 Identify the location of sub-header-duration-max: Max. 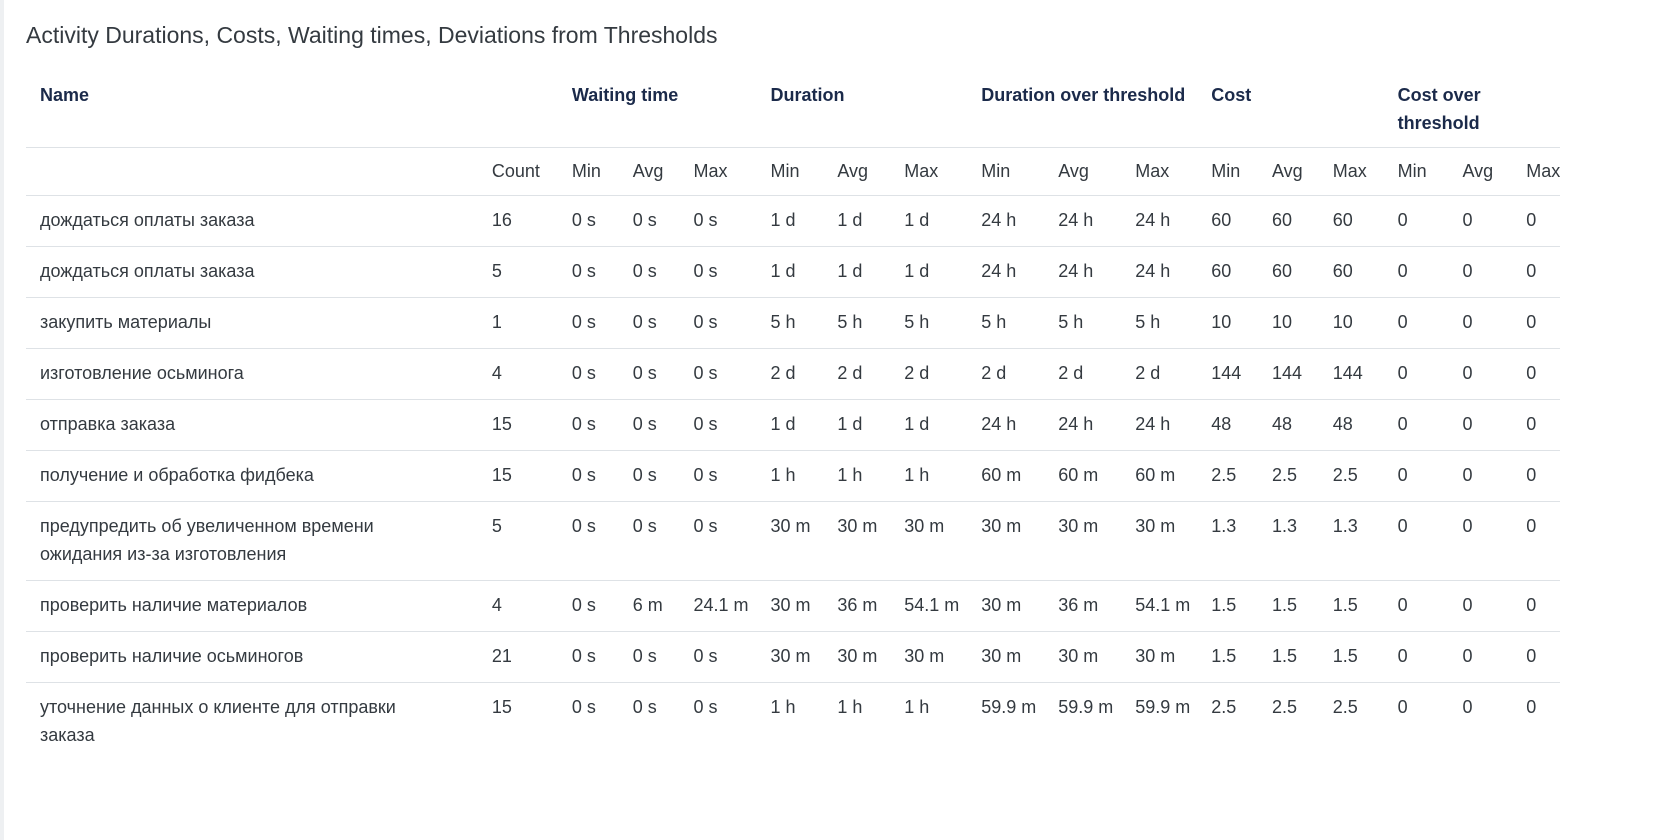
(929, 171).